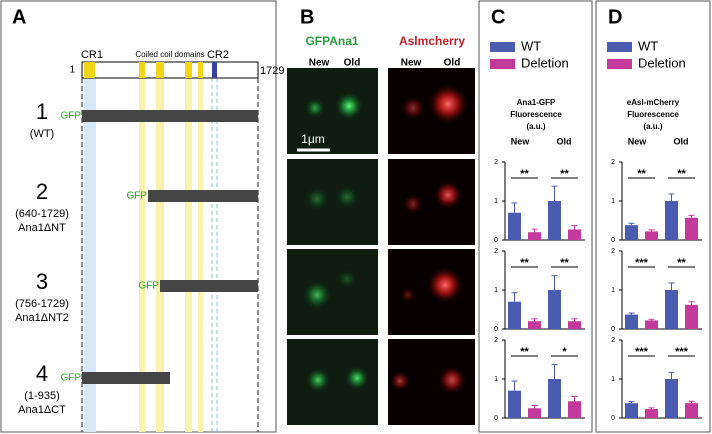 The width and height of the screenshot is (712, 434). What do you see at coordinates (662, 62) in the screenshot?
I see `legend-label: Deletion` at bounding box center [662, 62].